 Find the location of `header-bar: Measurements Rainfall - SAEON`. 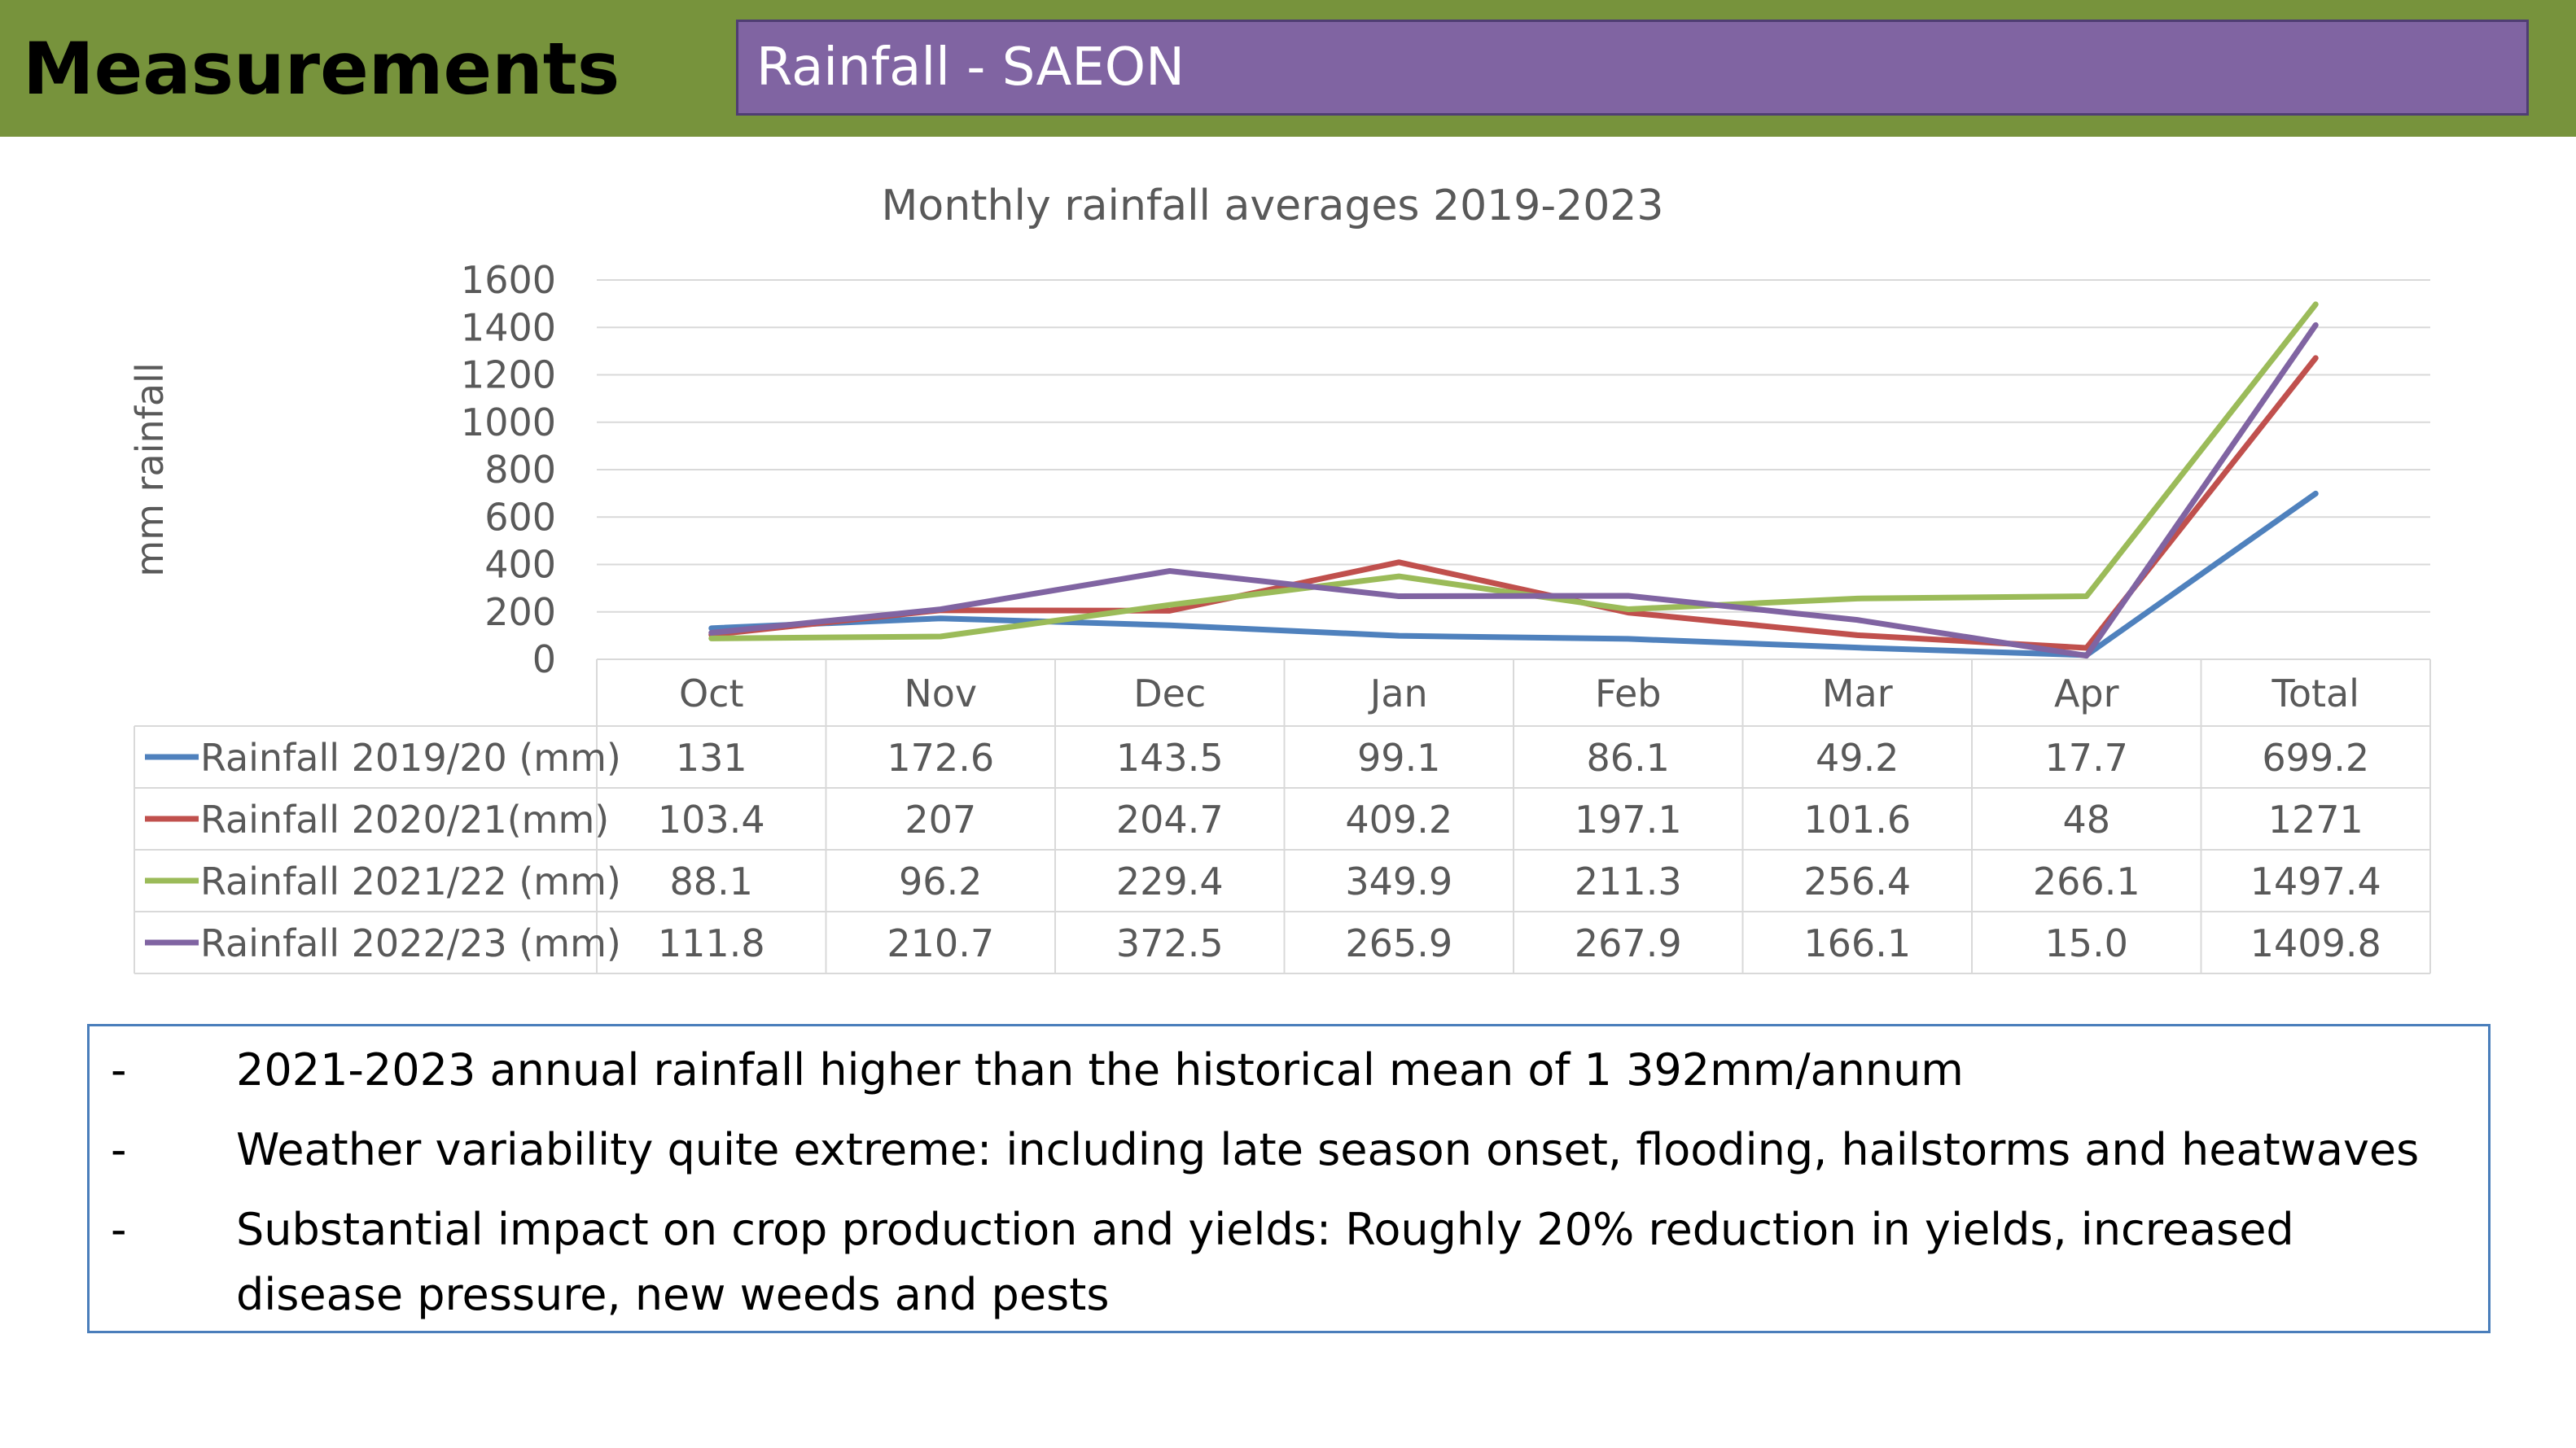

header-bar: Measurements Rainfall - SAEON is located at coordinates (1288, 69).